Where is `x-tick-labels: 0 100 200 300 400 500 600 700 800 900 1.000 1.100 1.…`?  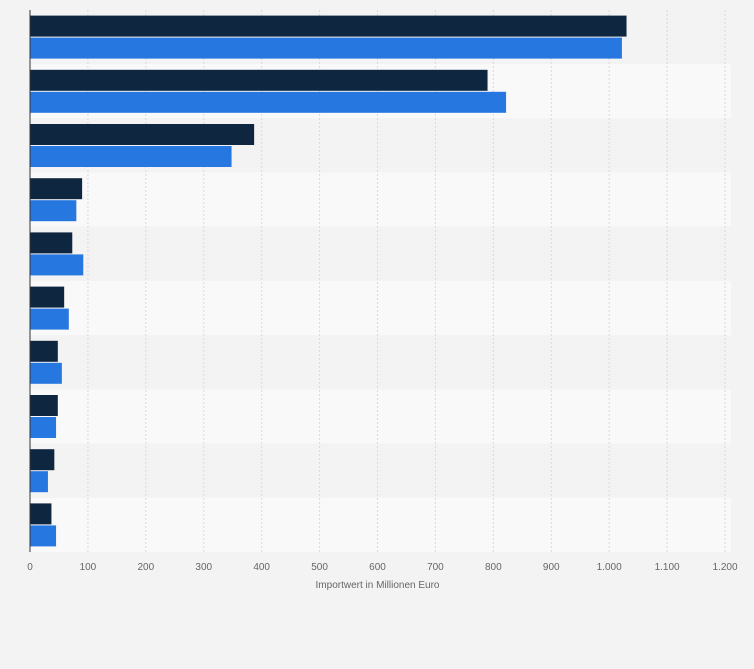
x-tick-labels: 0 100 200 300 400 500 600 700 800 900 1.000 1.100 1.… is located at coordinates (382, 567).